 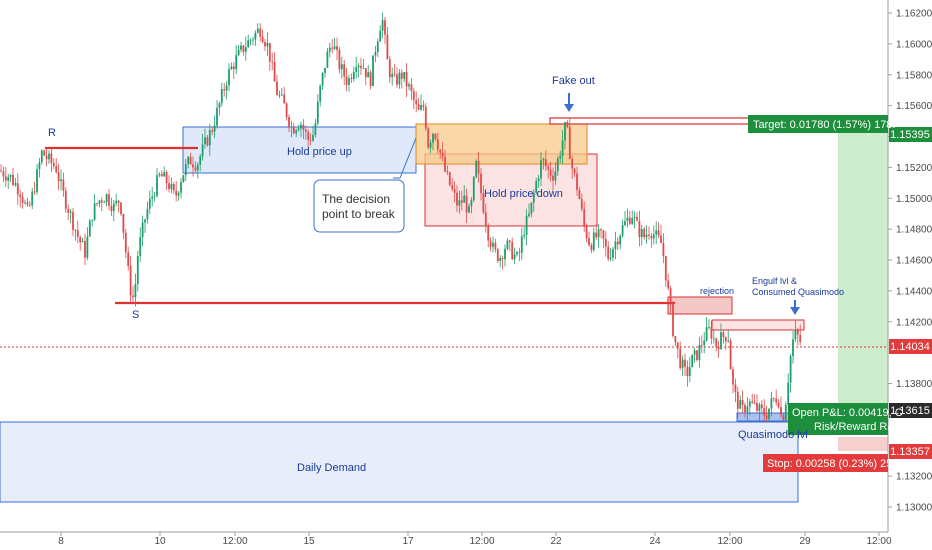 I want to click on y-tick-label: 1.16200, so click(x=914, y=14).